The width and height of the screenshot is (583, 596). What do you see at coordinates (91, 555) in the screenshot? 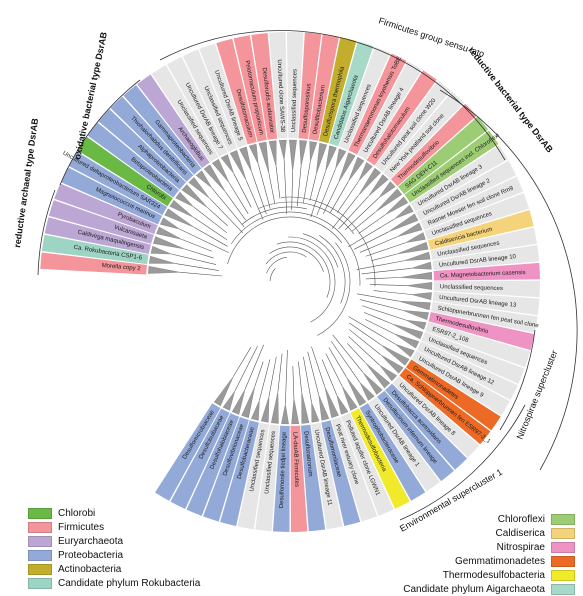
I see `legend-label: Proteobacteria` at bounding box center [91, 555].